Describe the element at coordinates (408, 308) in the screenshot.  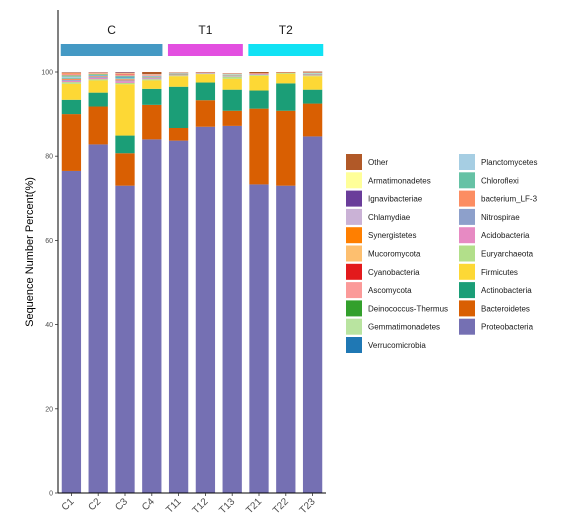
I see `legend-label: Deinococcus-Thermus` at that location.